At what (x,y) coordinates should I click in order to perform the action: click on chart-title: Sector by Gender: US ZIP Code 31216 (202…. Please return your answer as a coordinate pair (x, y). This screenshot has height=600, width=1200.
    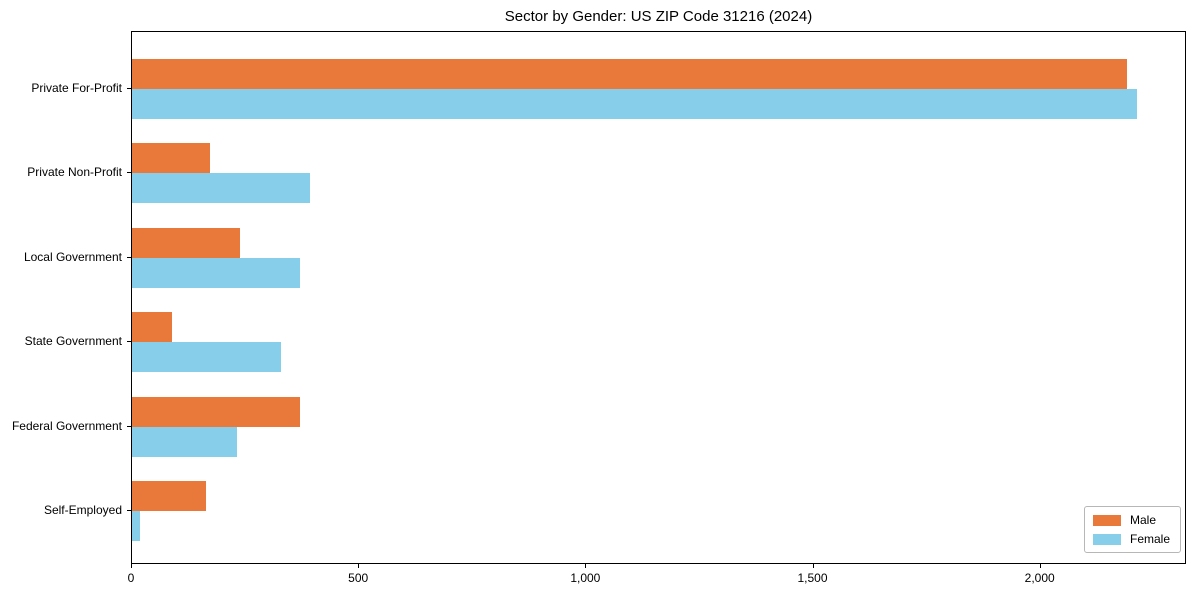
    Looking at the image, I should click on (658, 16).